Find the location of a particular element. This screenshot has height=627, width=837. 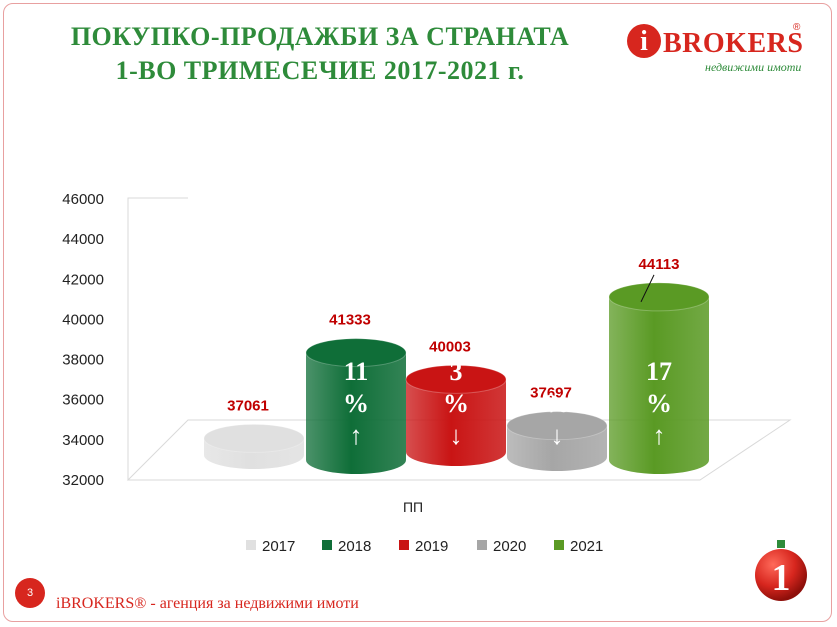

bar-2017 is located at coordinates (254, 446).